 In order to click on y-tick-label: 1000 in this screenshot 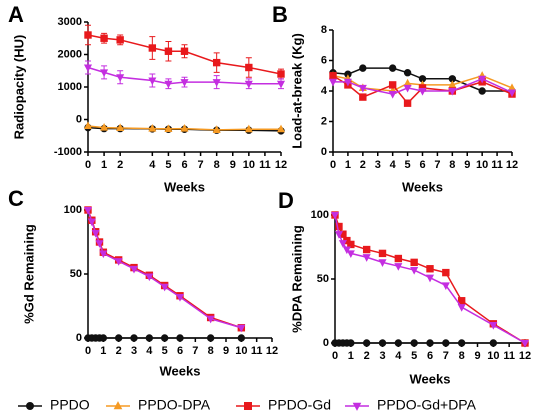, I will do `click(70, 87)`.